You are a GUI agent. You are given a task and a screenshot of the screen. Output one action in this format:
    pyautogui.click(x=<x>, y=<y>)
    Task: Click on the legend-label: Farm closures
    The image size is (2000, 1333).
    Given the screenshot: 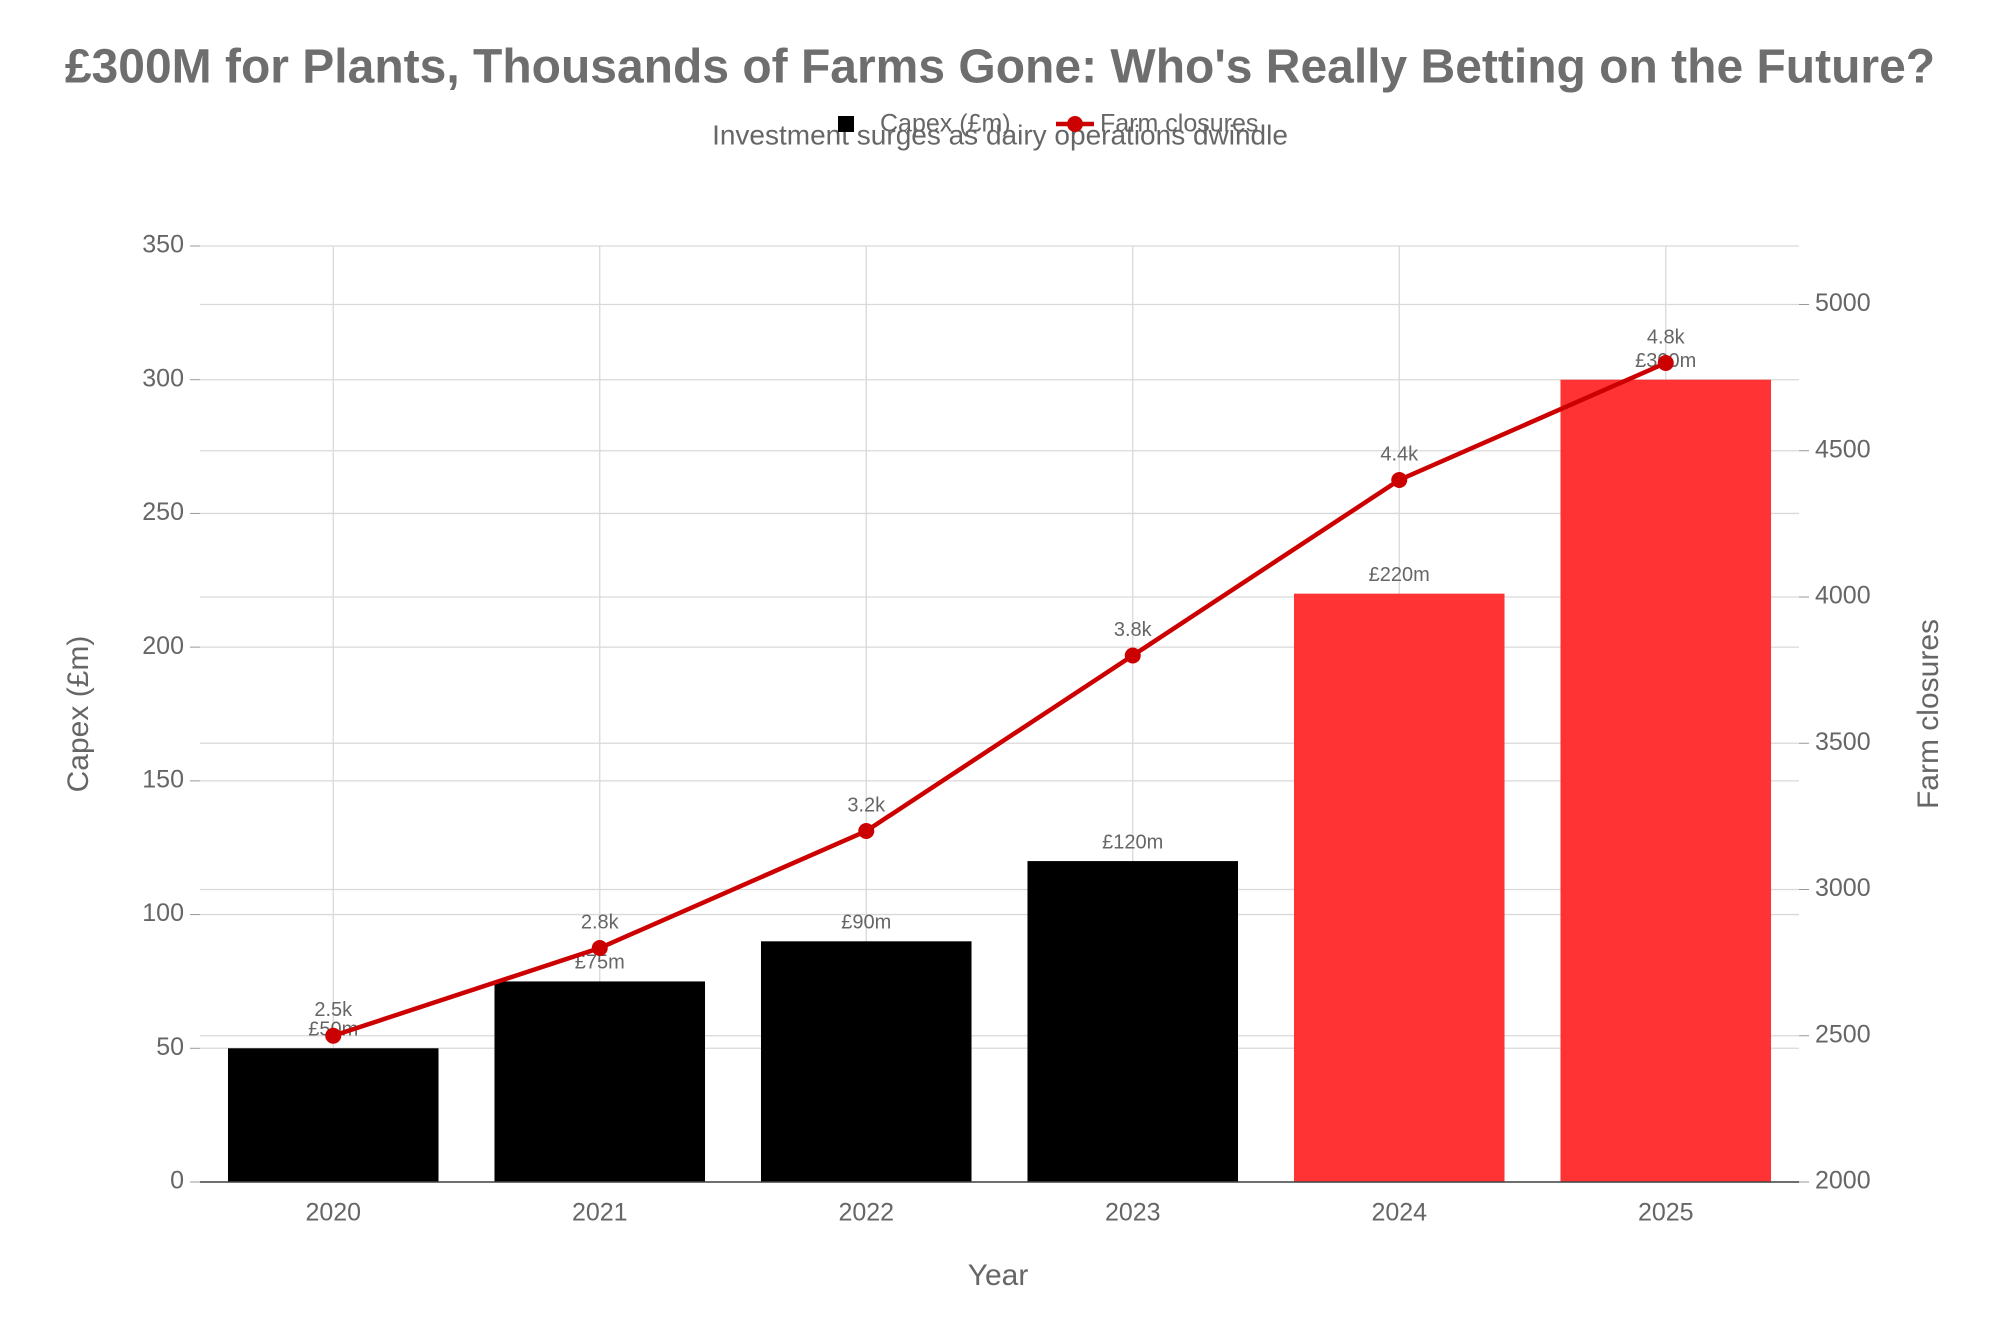 What is the action you would take?
    pyautogui.click(x=1179, y=124)
    